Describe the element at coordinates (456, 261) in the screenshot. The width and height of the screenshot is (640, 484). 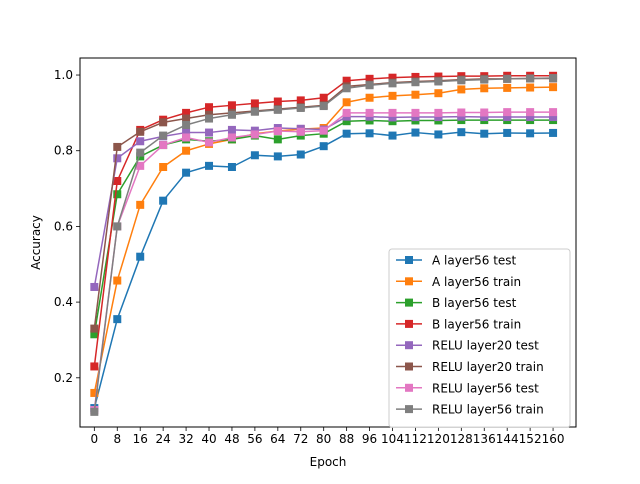
I see `legend-item: A layer56 test` at that location.